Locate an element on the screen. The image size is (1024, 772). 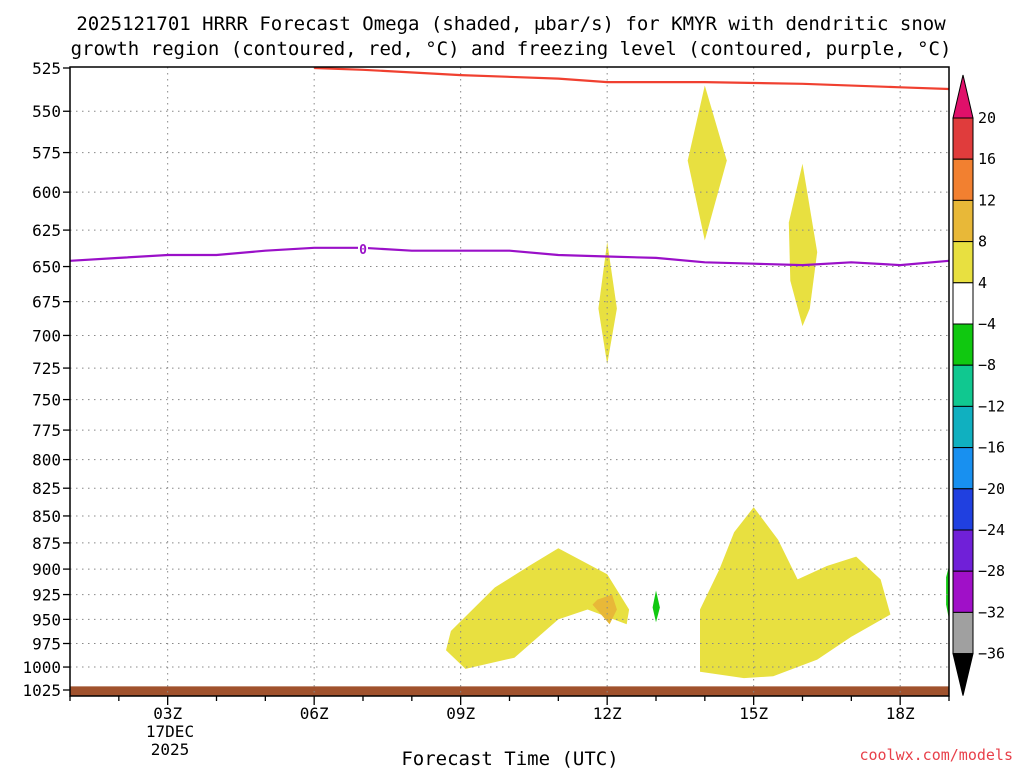
x-date-day: 17DEC is located at coordinates (170, 731).